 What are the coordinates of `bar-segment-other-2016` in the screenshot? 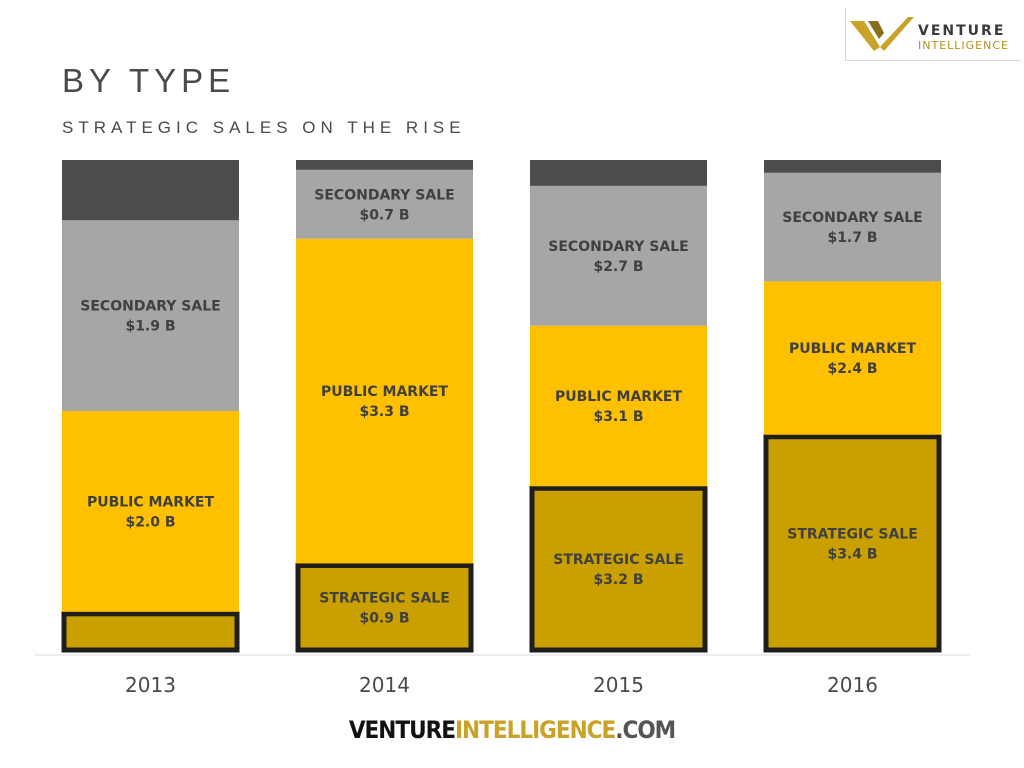 It's located at (852, 166).